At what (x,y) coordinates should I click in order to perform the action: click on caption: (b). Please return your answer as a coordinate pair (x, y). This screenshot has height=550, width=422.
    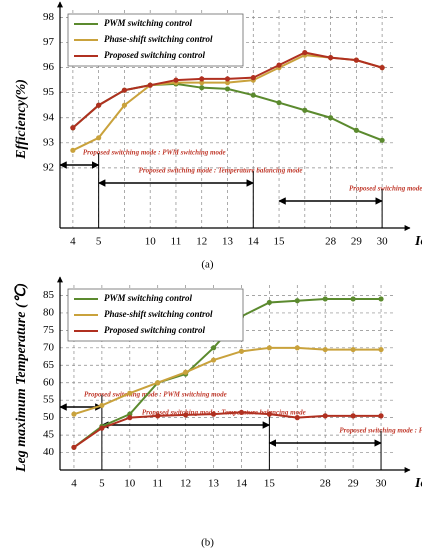
    Looking at the image, I should click on (207, 543).